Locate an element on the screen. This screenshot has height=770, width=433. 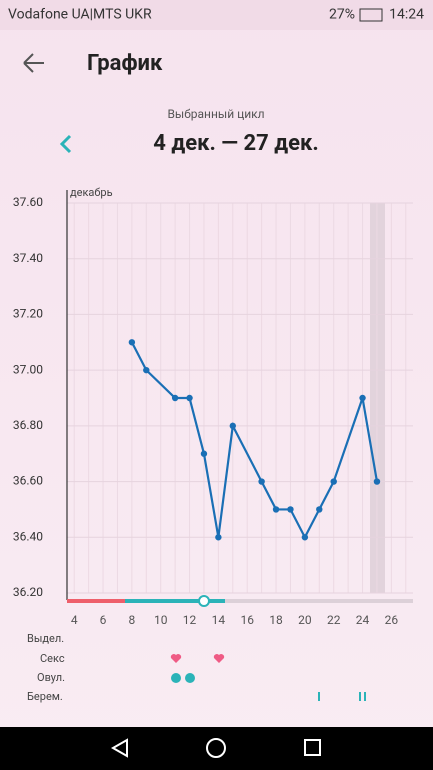
cycle-bar is located at coordinates (240, 601).